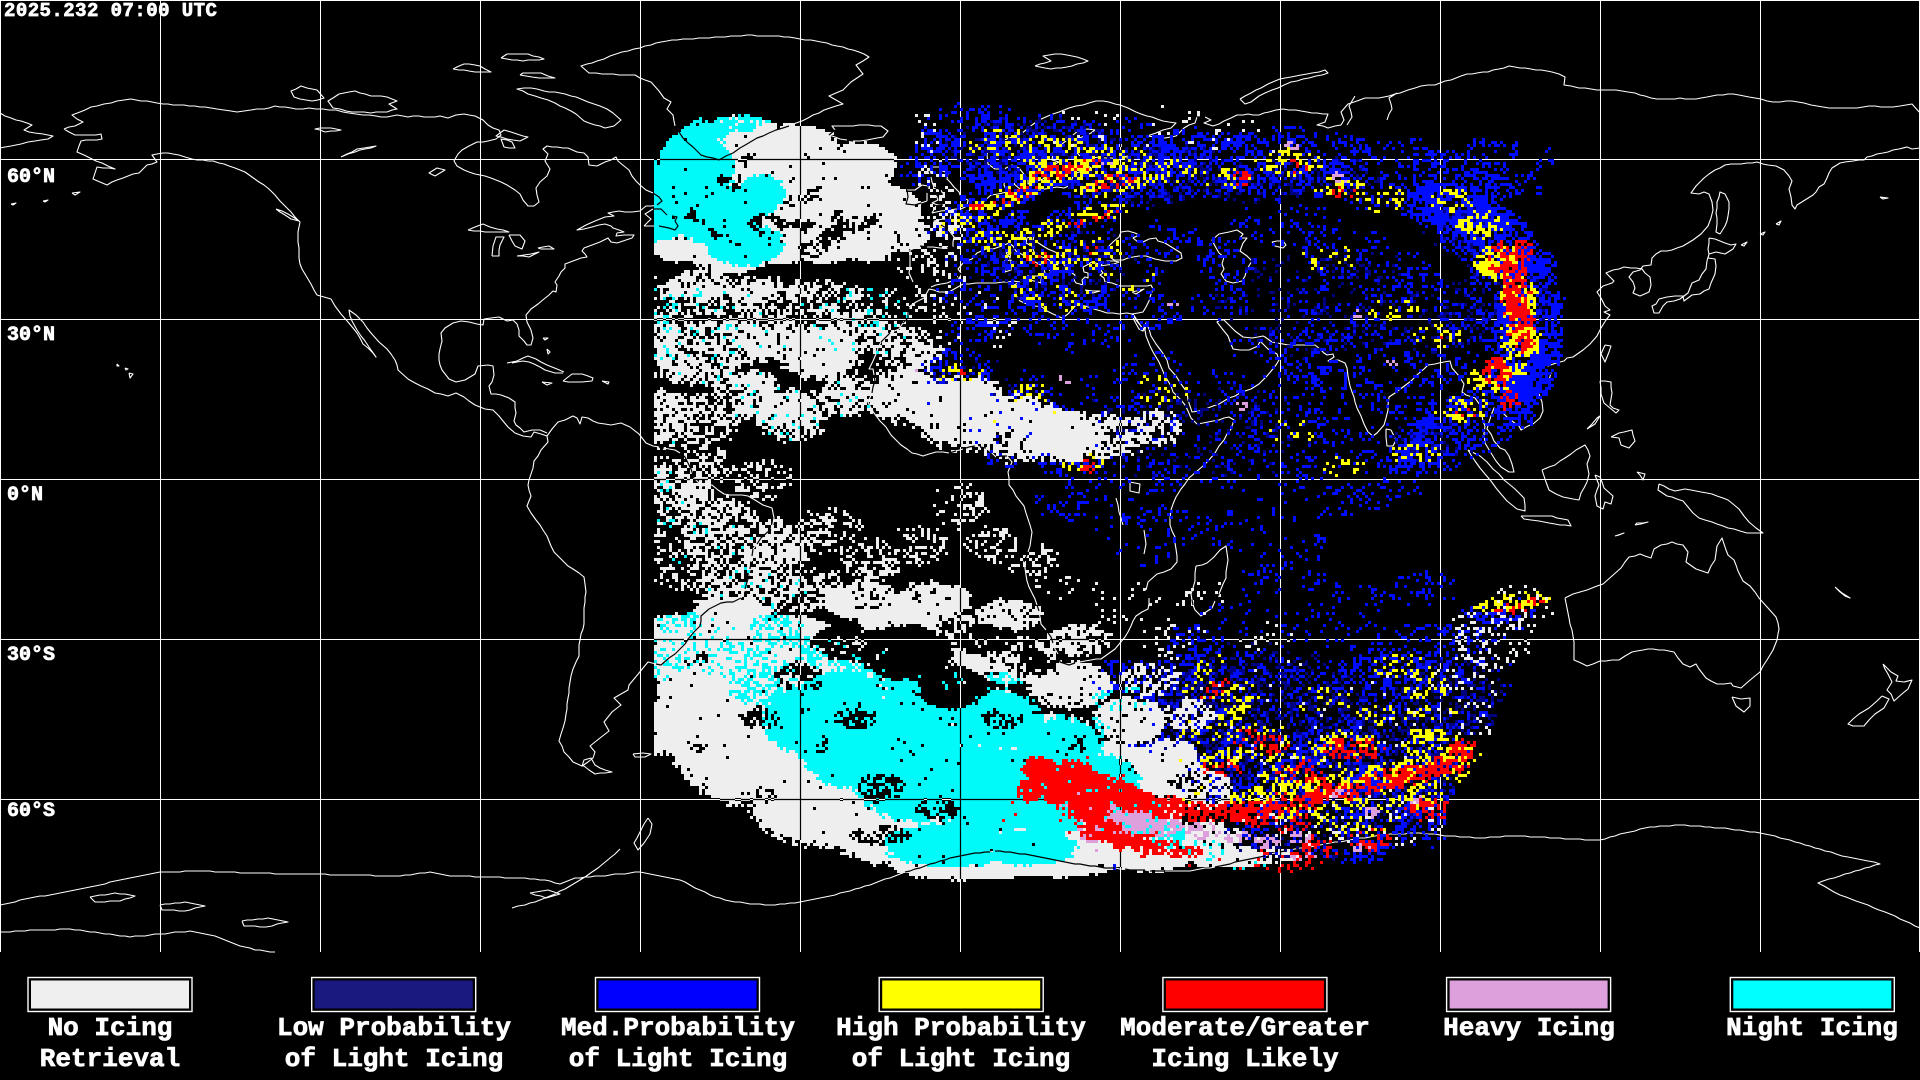  Describe the element at coordinates (31, 177) in the screenshot. I see `svg-text: 60°N` at that location.